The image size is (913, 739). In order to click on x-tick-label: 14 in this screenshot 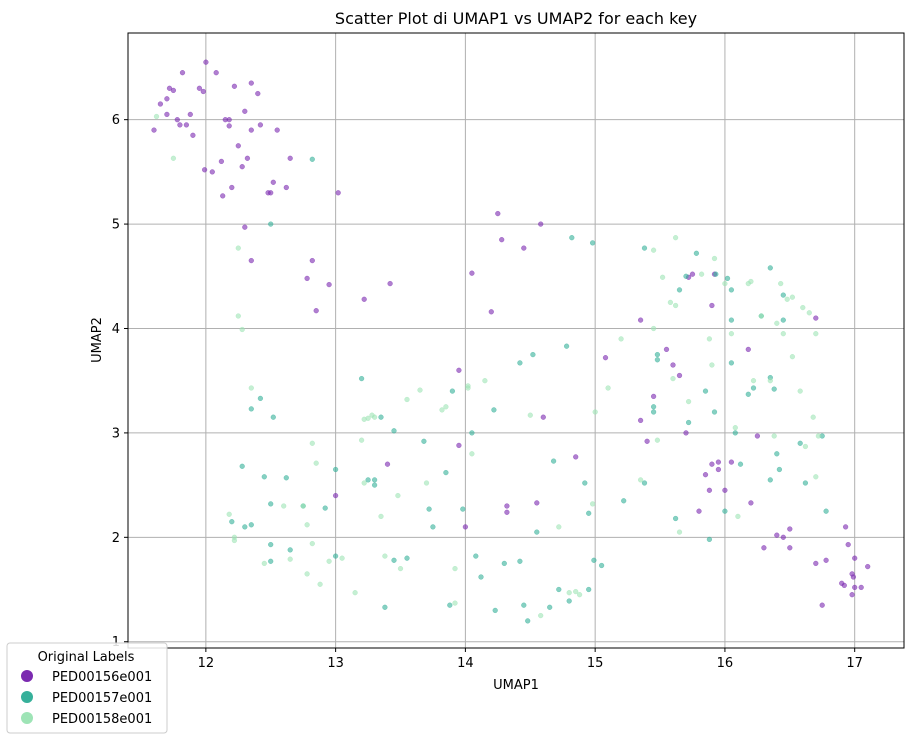, I will do `click(465, 663)`.